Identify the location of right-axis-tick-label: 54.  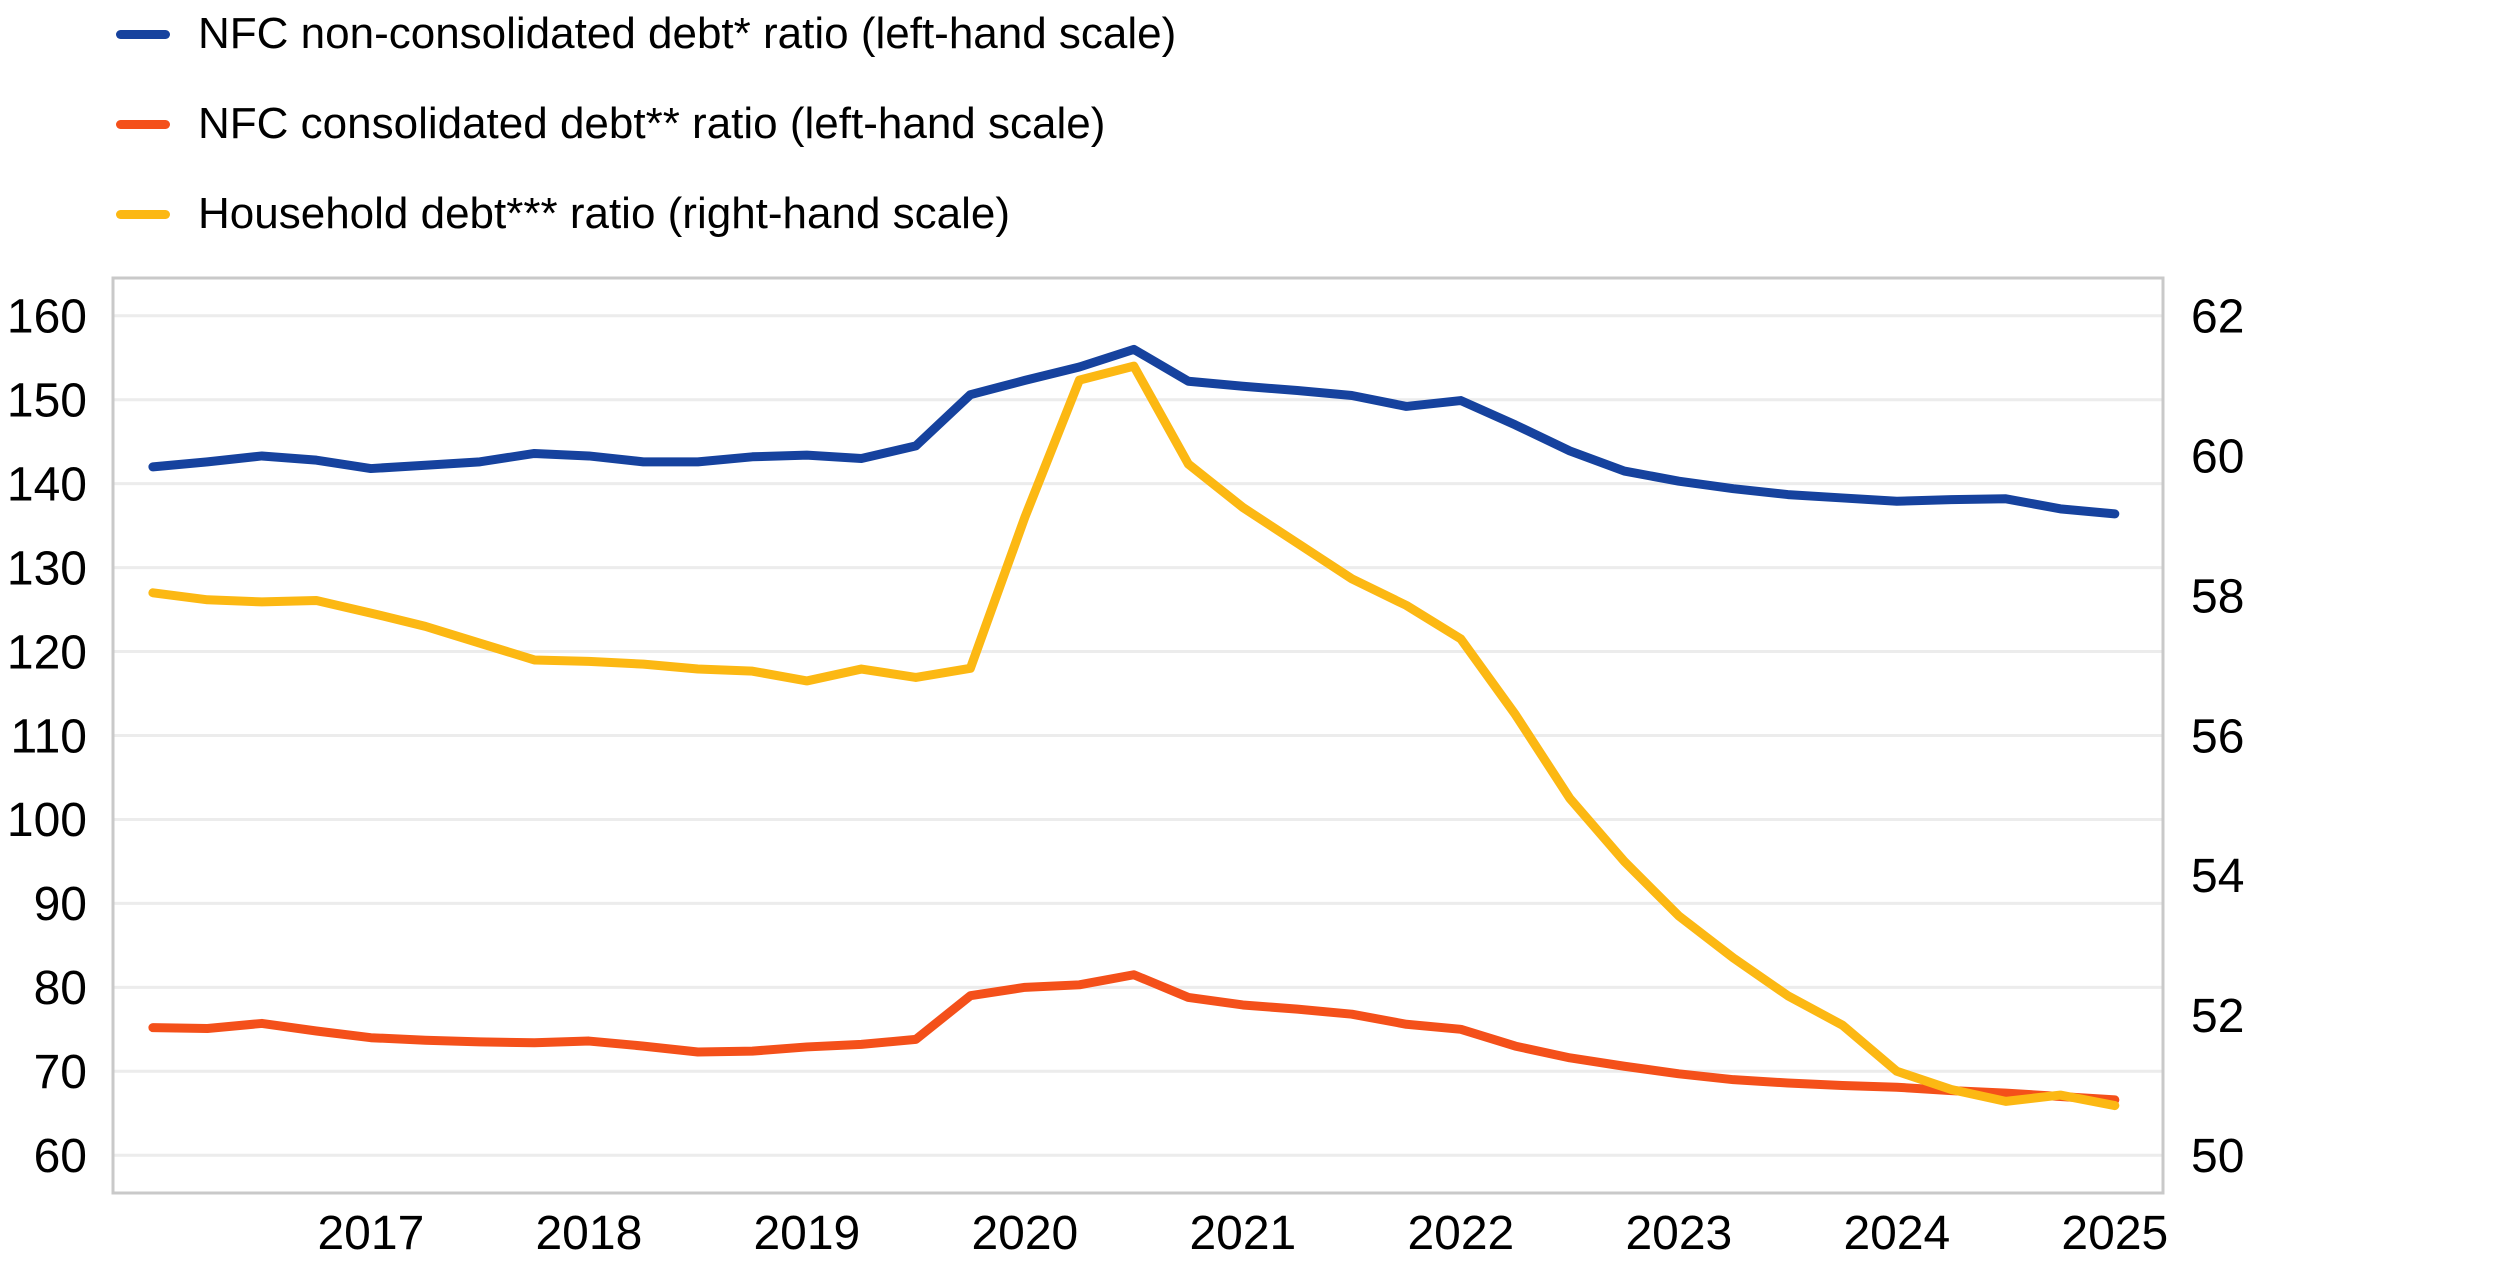
(2217, 876).